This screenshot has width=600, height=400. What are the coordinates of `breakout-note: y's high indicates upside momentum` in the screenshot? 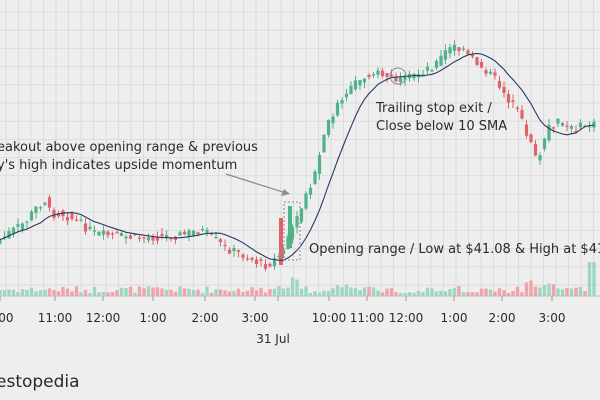 It's located at (118, 165).